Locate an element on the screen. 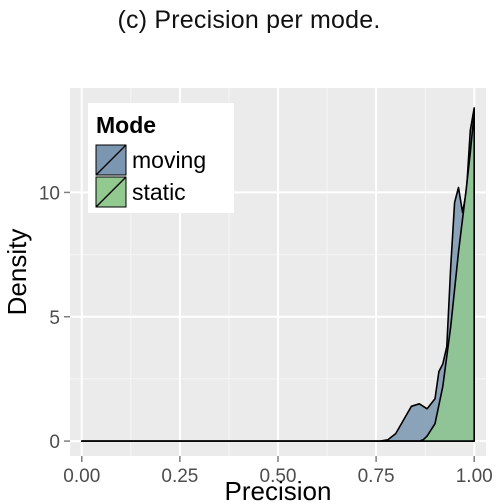 This screenshot has height=504, width=498. legend-items: moving static is located at coordinates (150, 176).